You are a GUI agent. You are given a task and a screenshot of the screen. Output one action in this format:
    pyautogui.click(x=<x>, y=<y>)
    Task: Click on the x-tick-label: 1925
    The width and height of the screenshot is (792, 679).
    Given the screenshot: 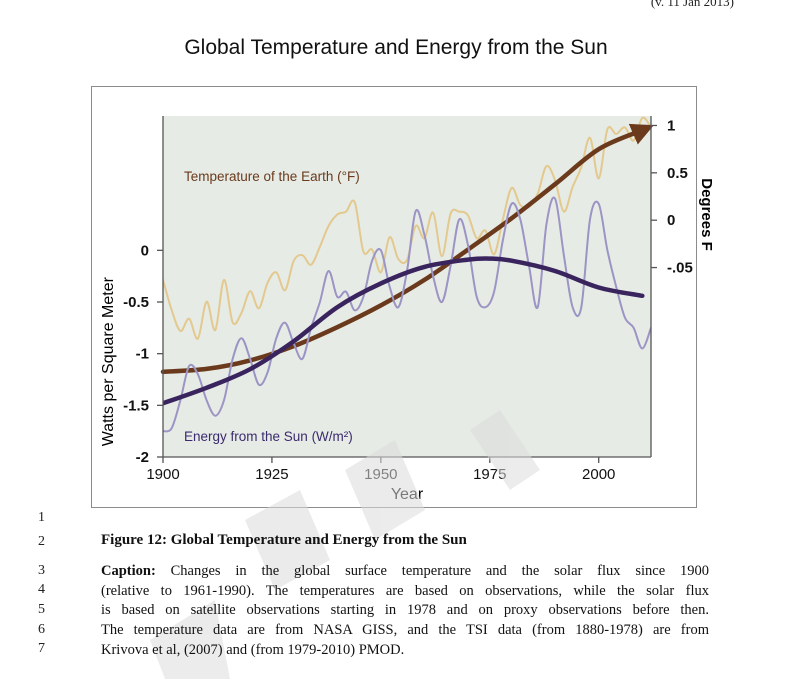 What is the action you would take?
    pyautogui.click(x=271, y=474)
    